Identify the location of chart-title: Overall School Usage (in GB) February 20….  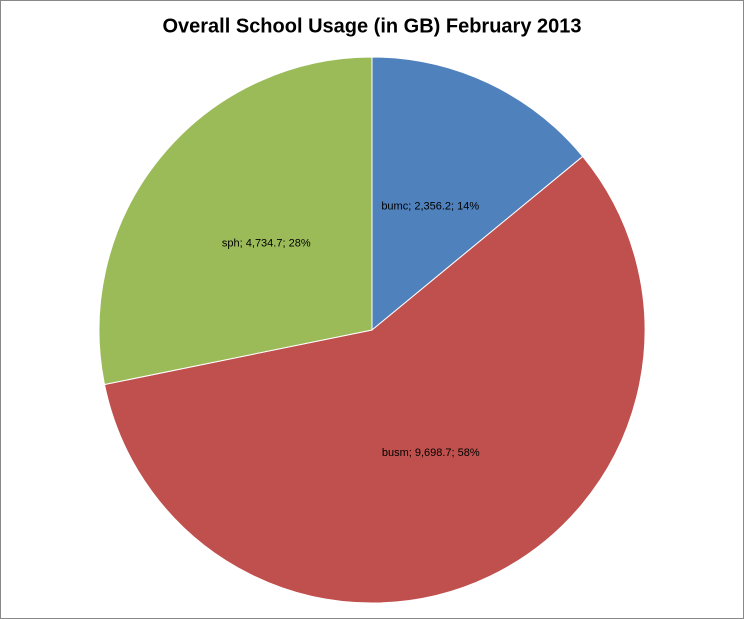
(371, 26).